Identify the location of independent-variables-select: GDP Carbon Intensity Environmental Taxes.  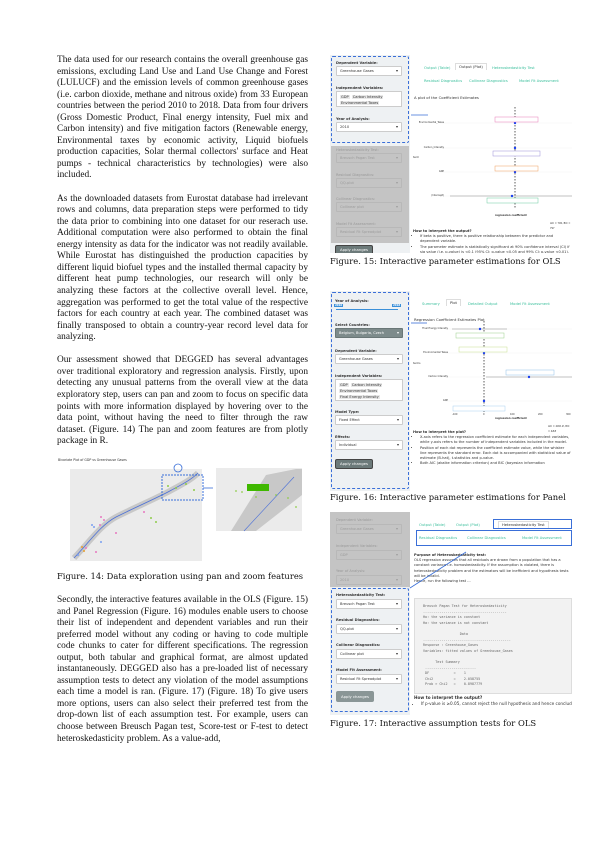
(369, 99).